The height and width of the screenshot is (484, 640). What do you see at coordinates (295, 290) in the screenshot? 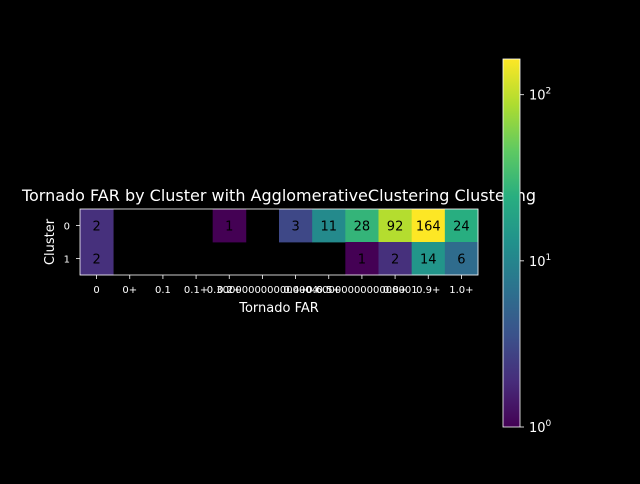
I see `x-tick-label: 0.4+` at bounding box center [295, 290].